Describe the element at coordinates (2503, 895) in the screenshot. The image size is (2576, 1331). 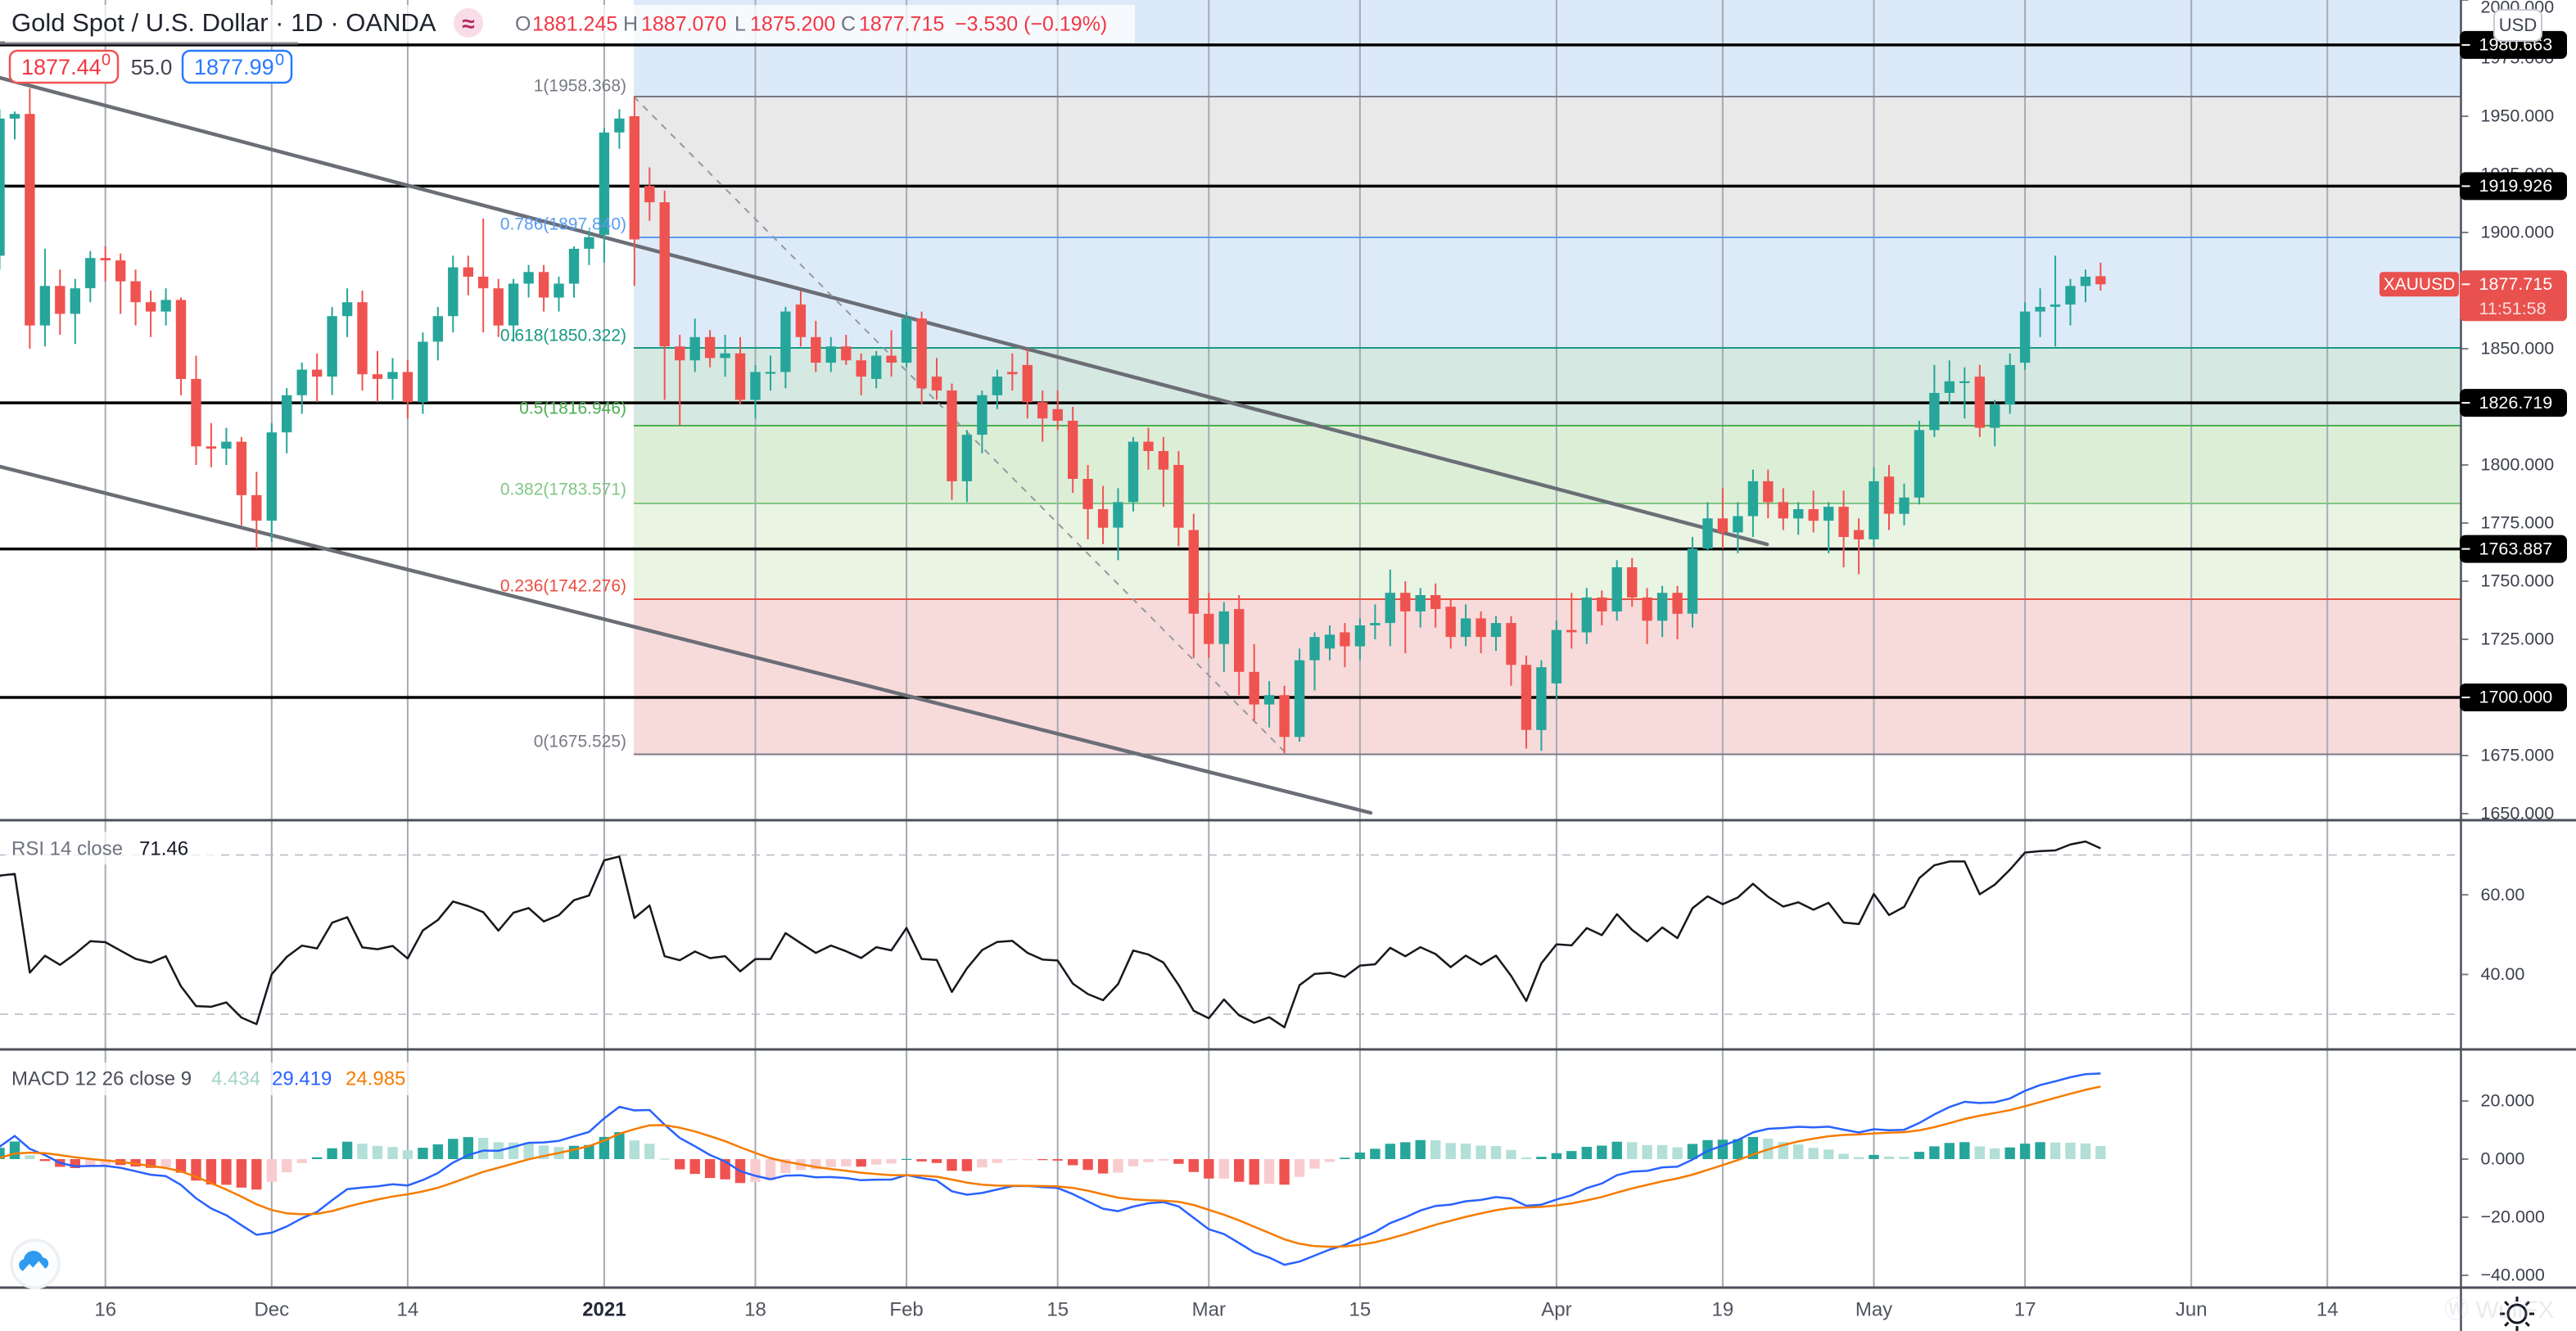
I see `svg-text: 60.00` at that location.